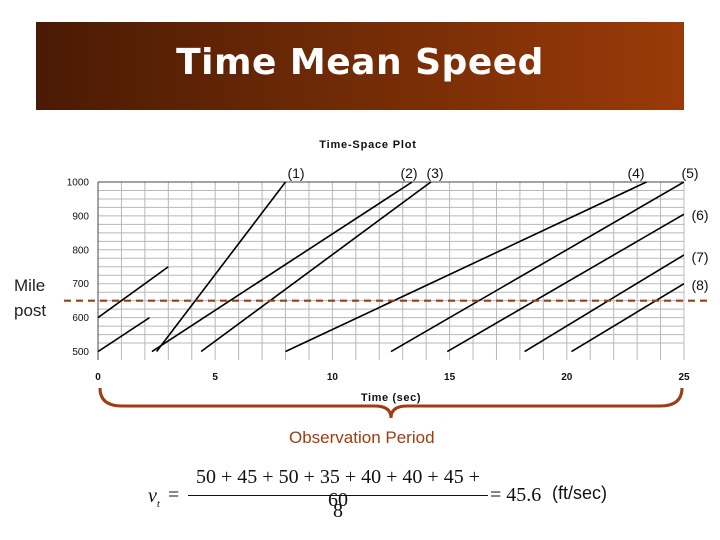 The image size is (720, 540). I want to click on x-tick-label: 20, so click(567, 377).